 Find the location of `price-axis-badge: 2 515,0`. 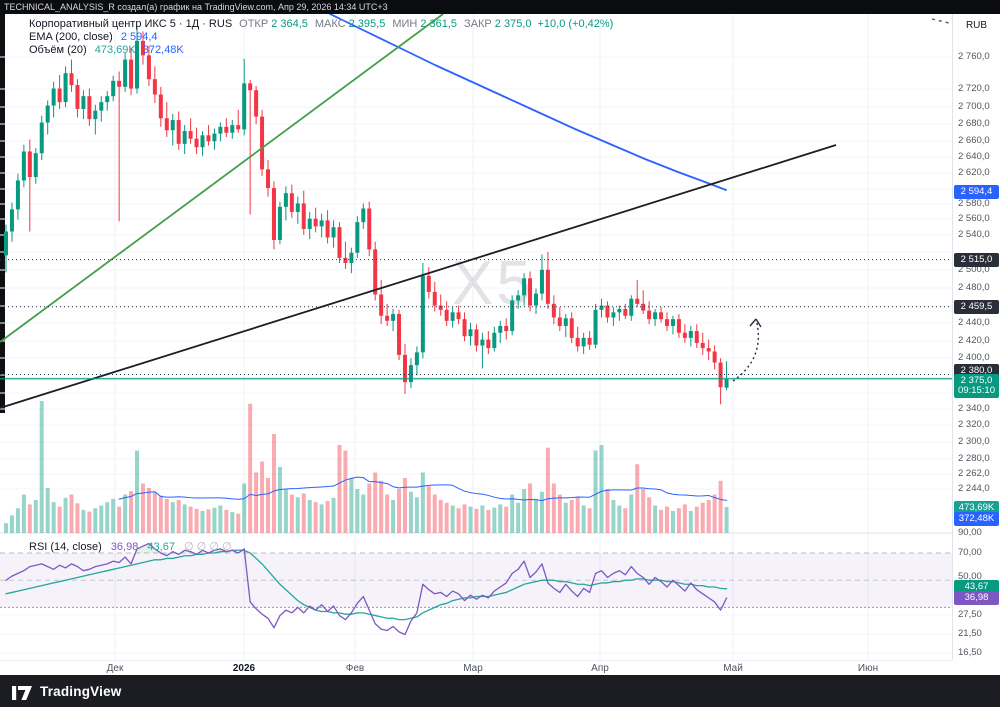

price-axis-badge: 2 515,0 is located at coordinates (976, 260).